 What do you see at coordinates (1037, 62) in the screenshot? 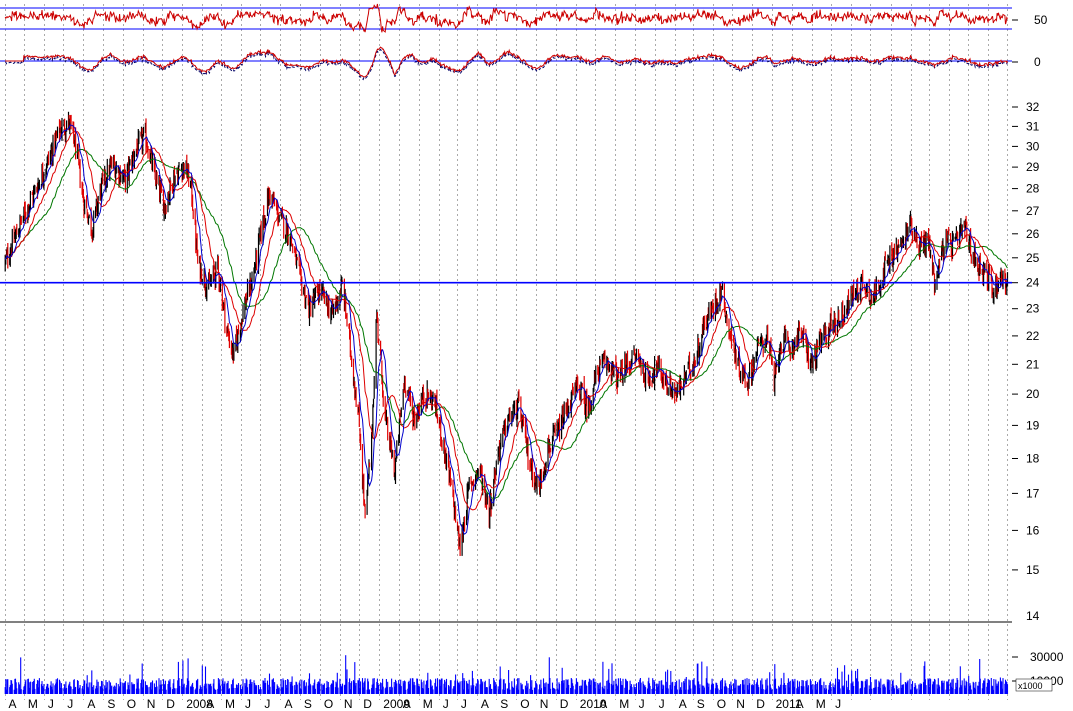
I see `oscillator-tick-label: 0` at bounding box center [1037, 62].